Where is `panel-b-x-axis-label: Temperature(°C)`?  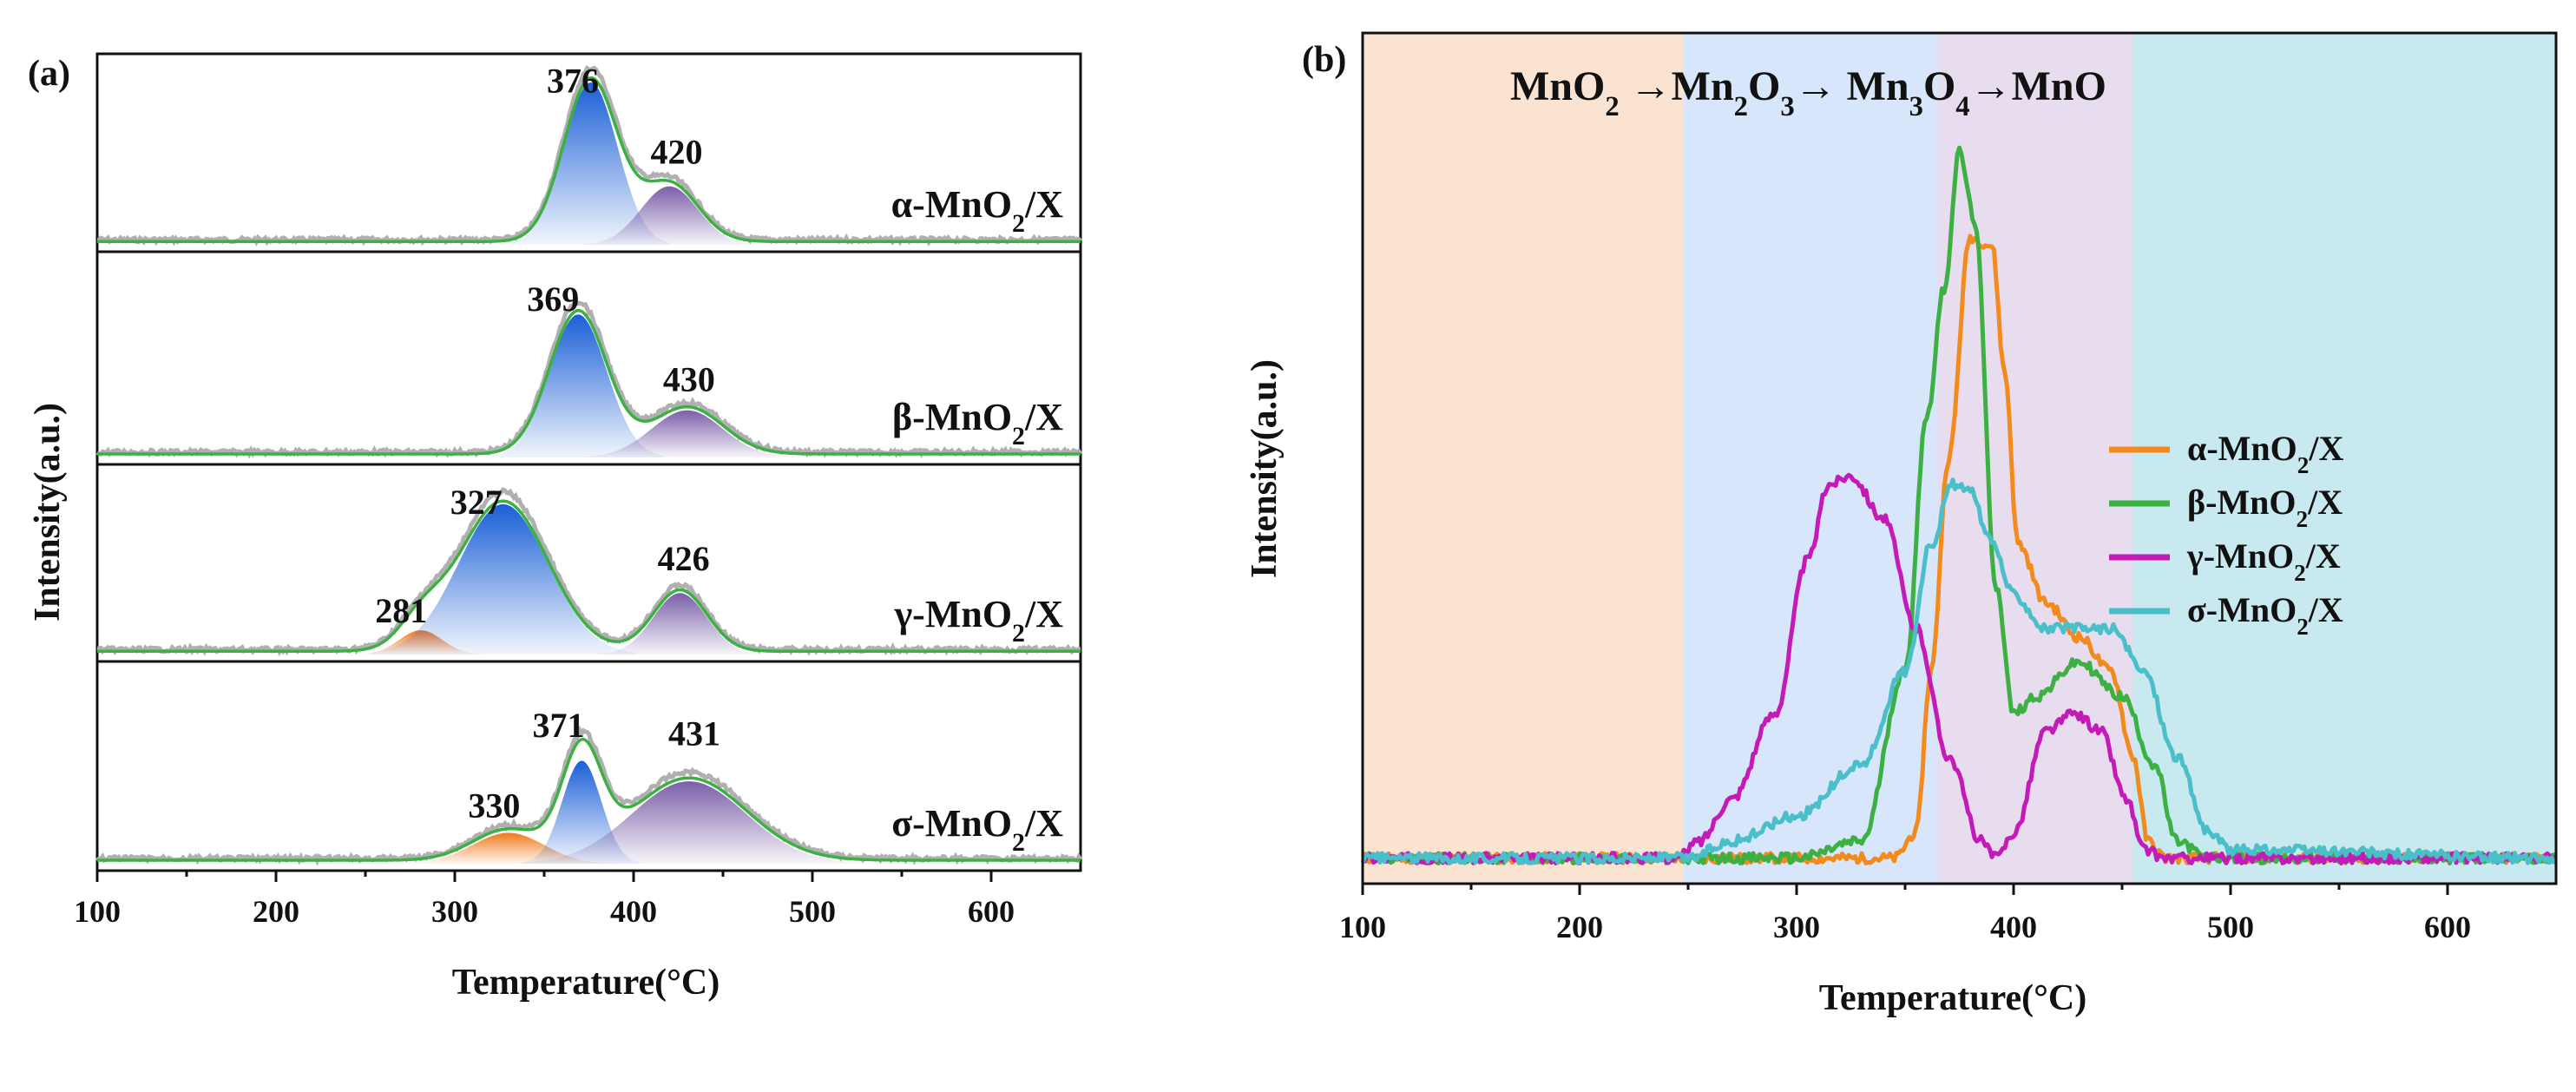
panel-b-x-axis-label: Temperature(°C) is located at coordinates (1953, 998).